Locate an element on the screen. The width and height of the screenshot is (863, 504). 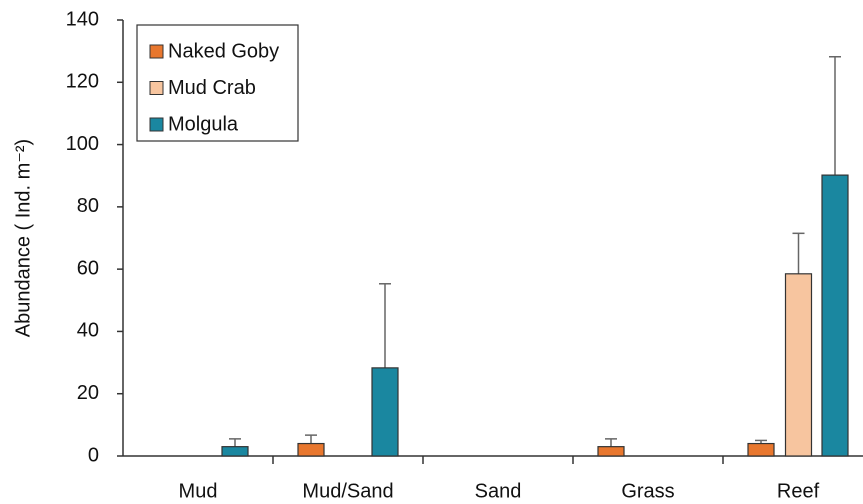
y-axis-label: Abundance ( Ind. m⁻²) is located at coordinates (23, 238).